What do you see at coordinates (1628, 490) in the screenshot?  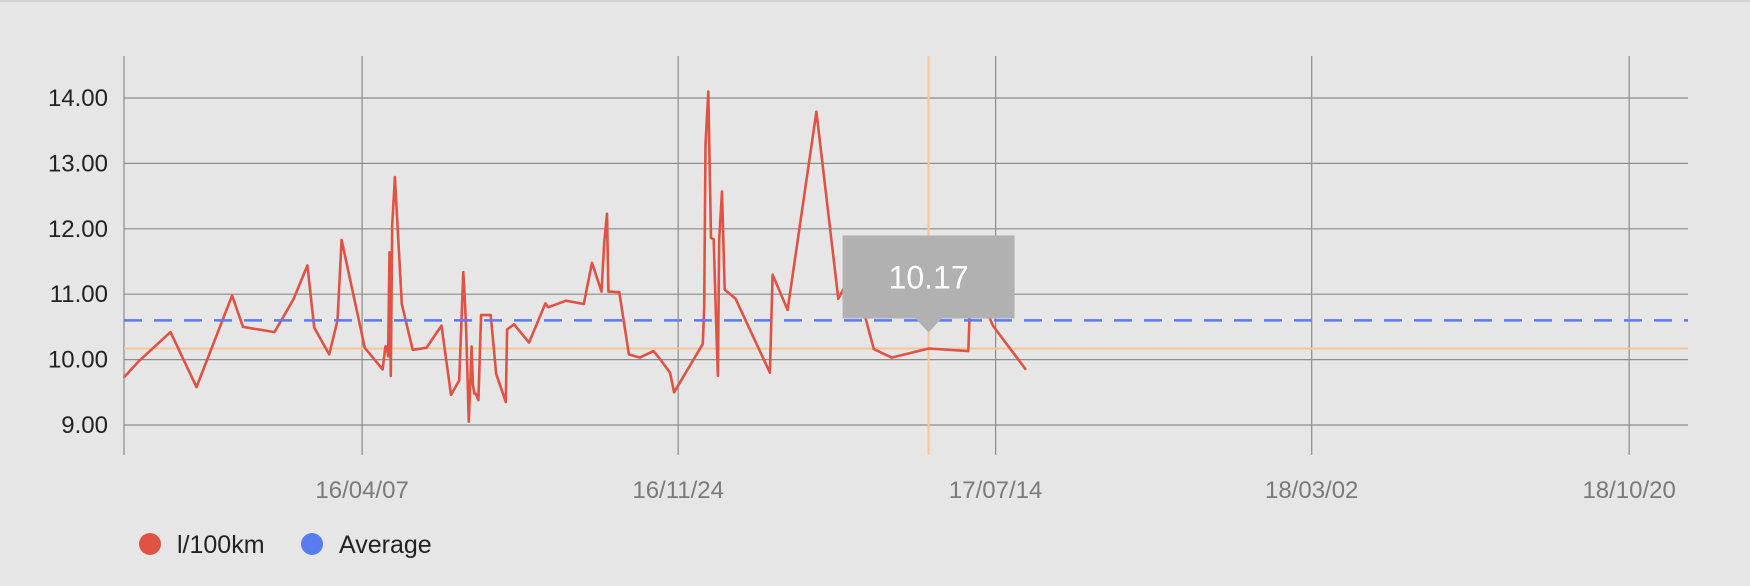 I see `x-tick-label: 18/10/20` at bounding box center [1628, 490].